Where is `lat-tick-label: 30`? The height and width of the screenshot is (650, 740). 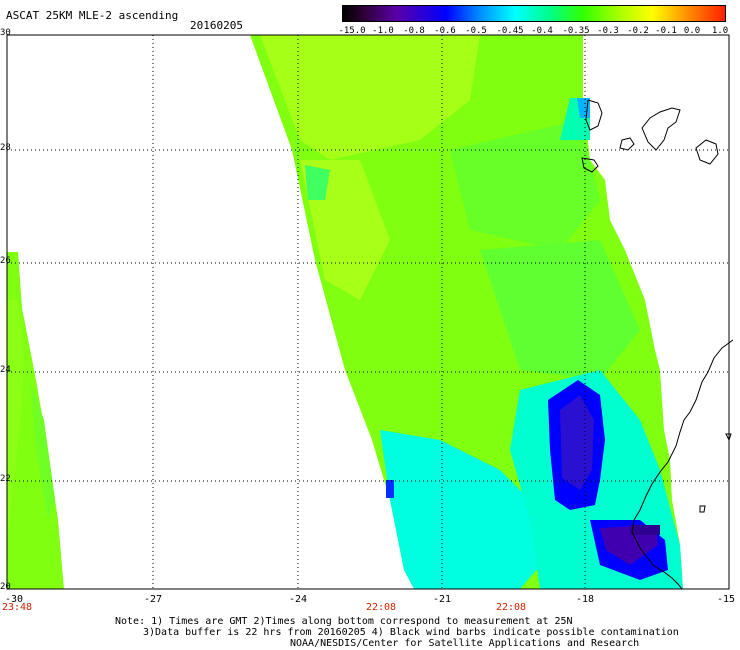
lat-tick-label: 30 is located at coordinates (5, 33).